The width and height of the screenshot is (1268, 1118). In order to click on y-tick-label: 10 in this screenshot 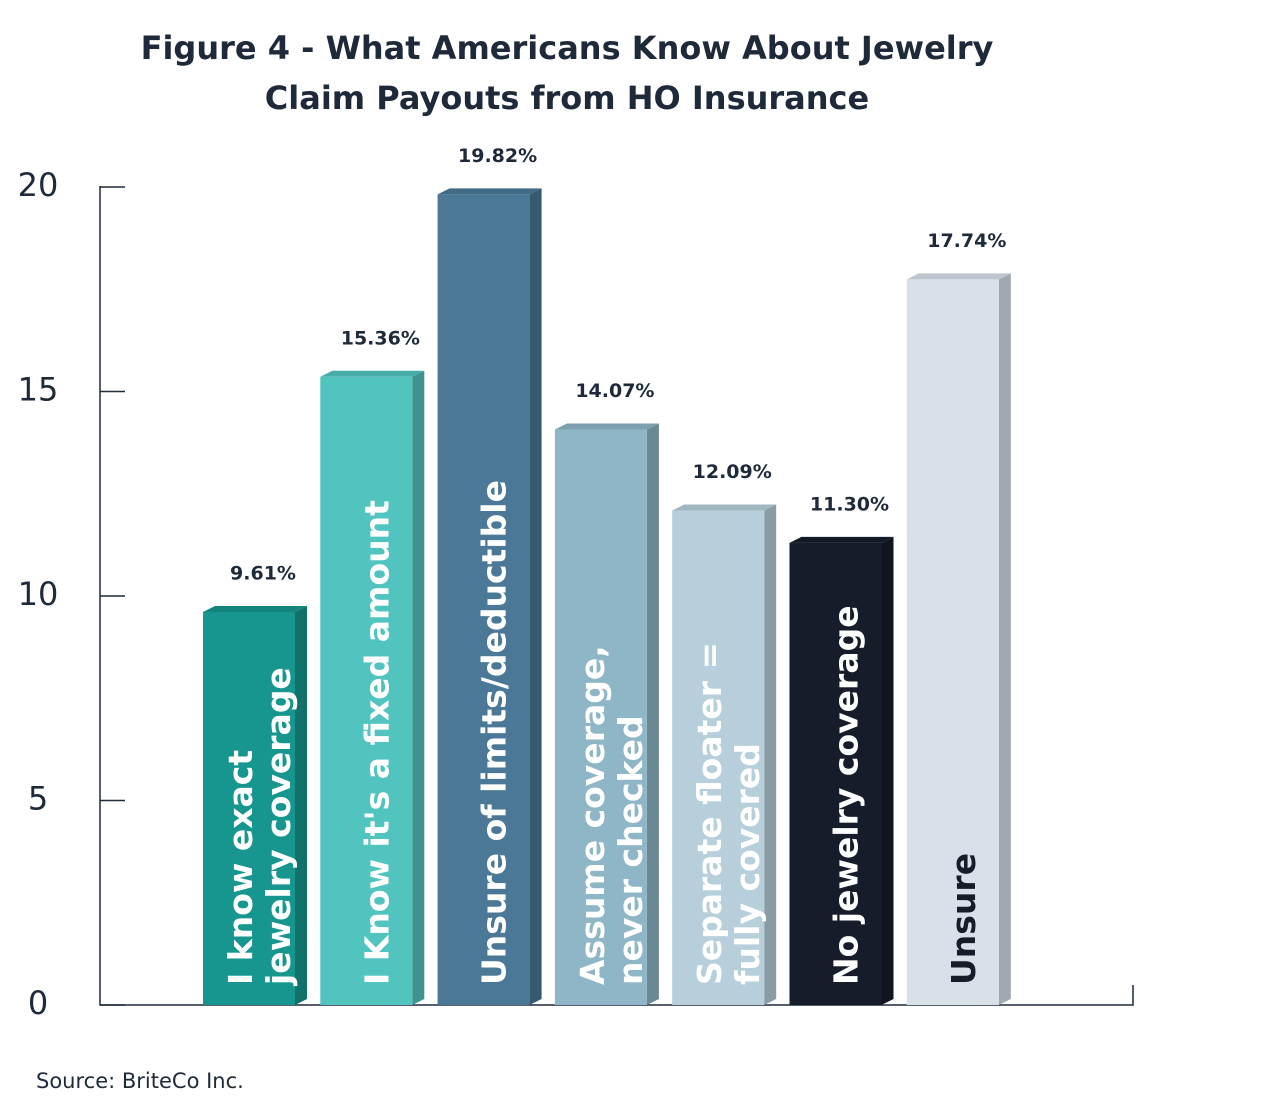, I will do `click(38, 594)`.